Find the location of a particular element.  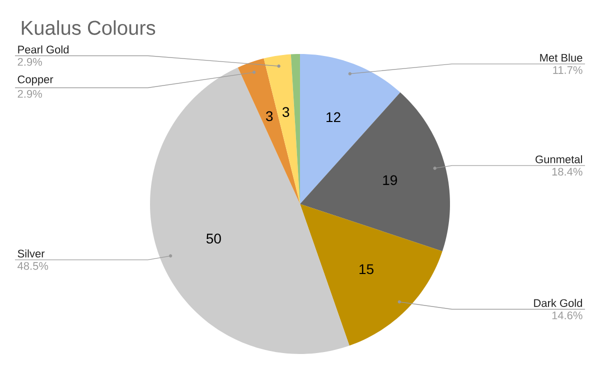

slice-label: Met Blue is located at coordinates (561, 58).